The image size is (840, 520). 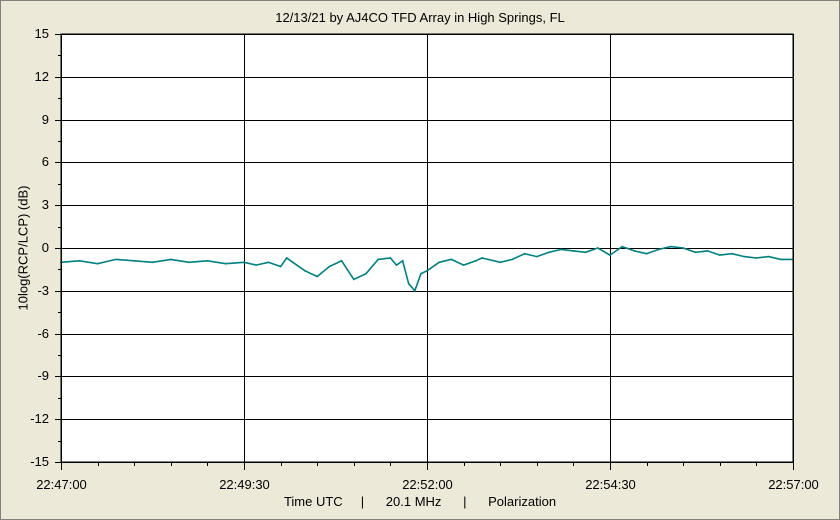 What do you see at coordinates (43, 290) in the screenshot?
I see `y-tick-label: -3` at bounding box center [43, 290].